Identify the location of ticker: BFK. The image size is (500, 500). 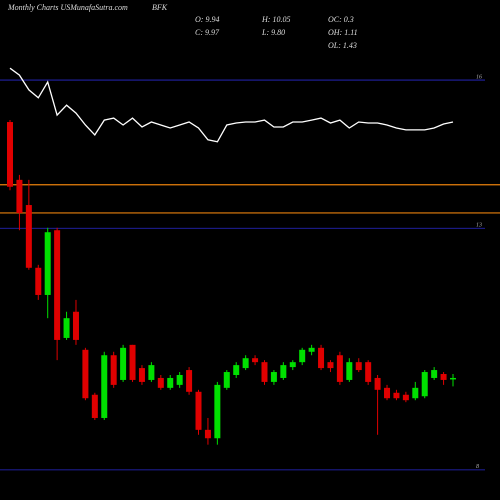
(160, 7).